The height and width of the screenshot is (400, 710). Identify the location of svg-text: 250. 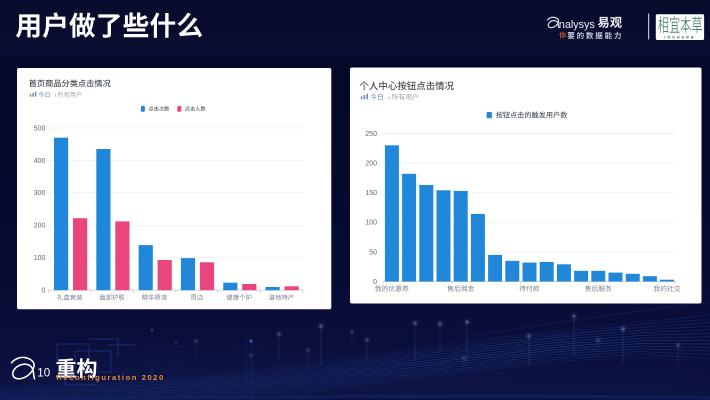
(371, 134).